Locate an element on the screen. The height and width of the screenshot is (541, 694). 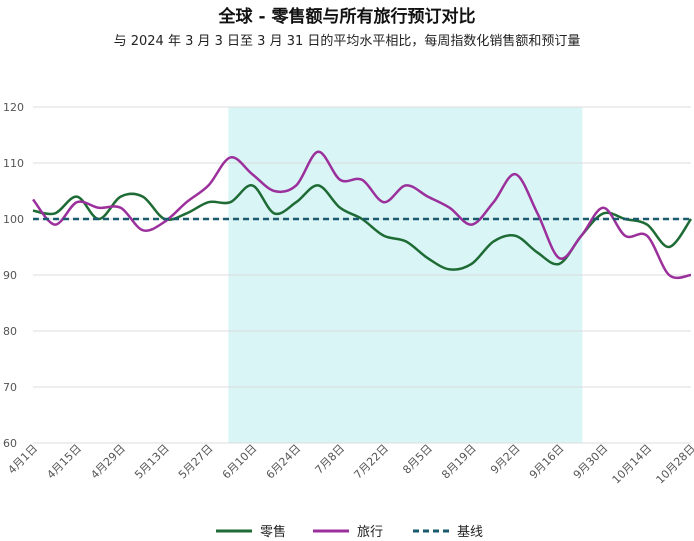
y-tick-label: 100 is located at coordinates (13, 219).